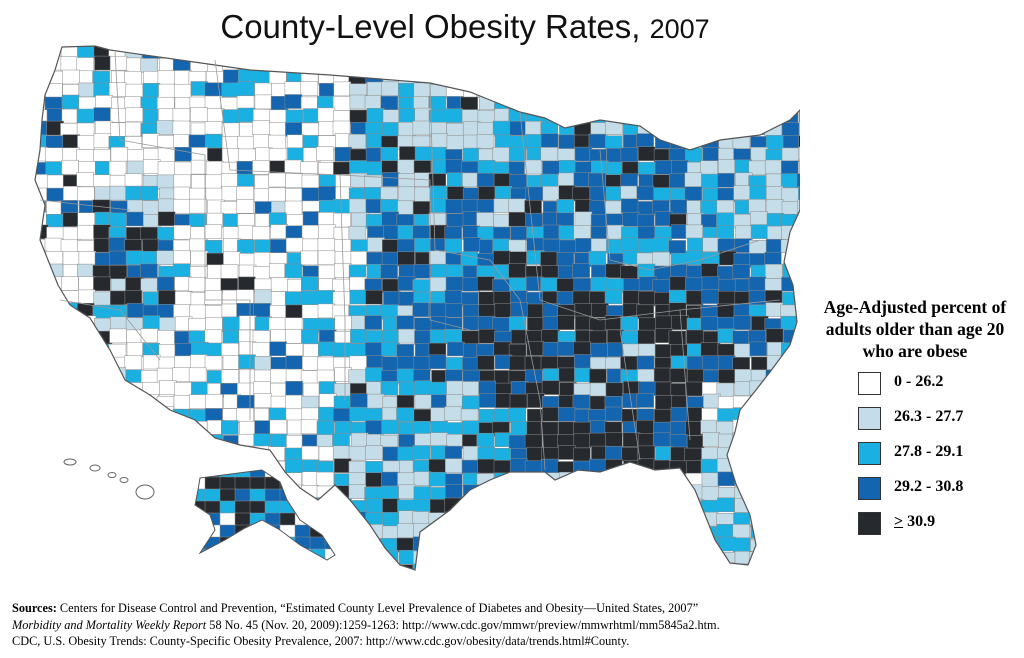 This screenshot has height=658, width=1024. I want to click on legend-label: 30.9, so click(919, 521).